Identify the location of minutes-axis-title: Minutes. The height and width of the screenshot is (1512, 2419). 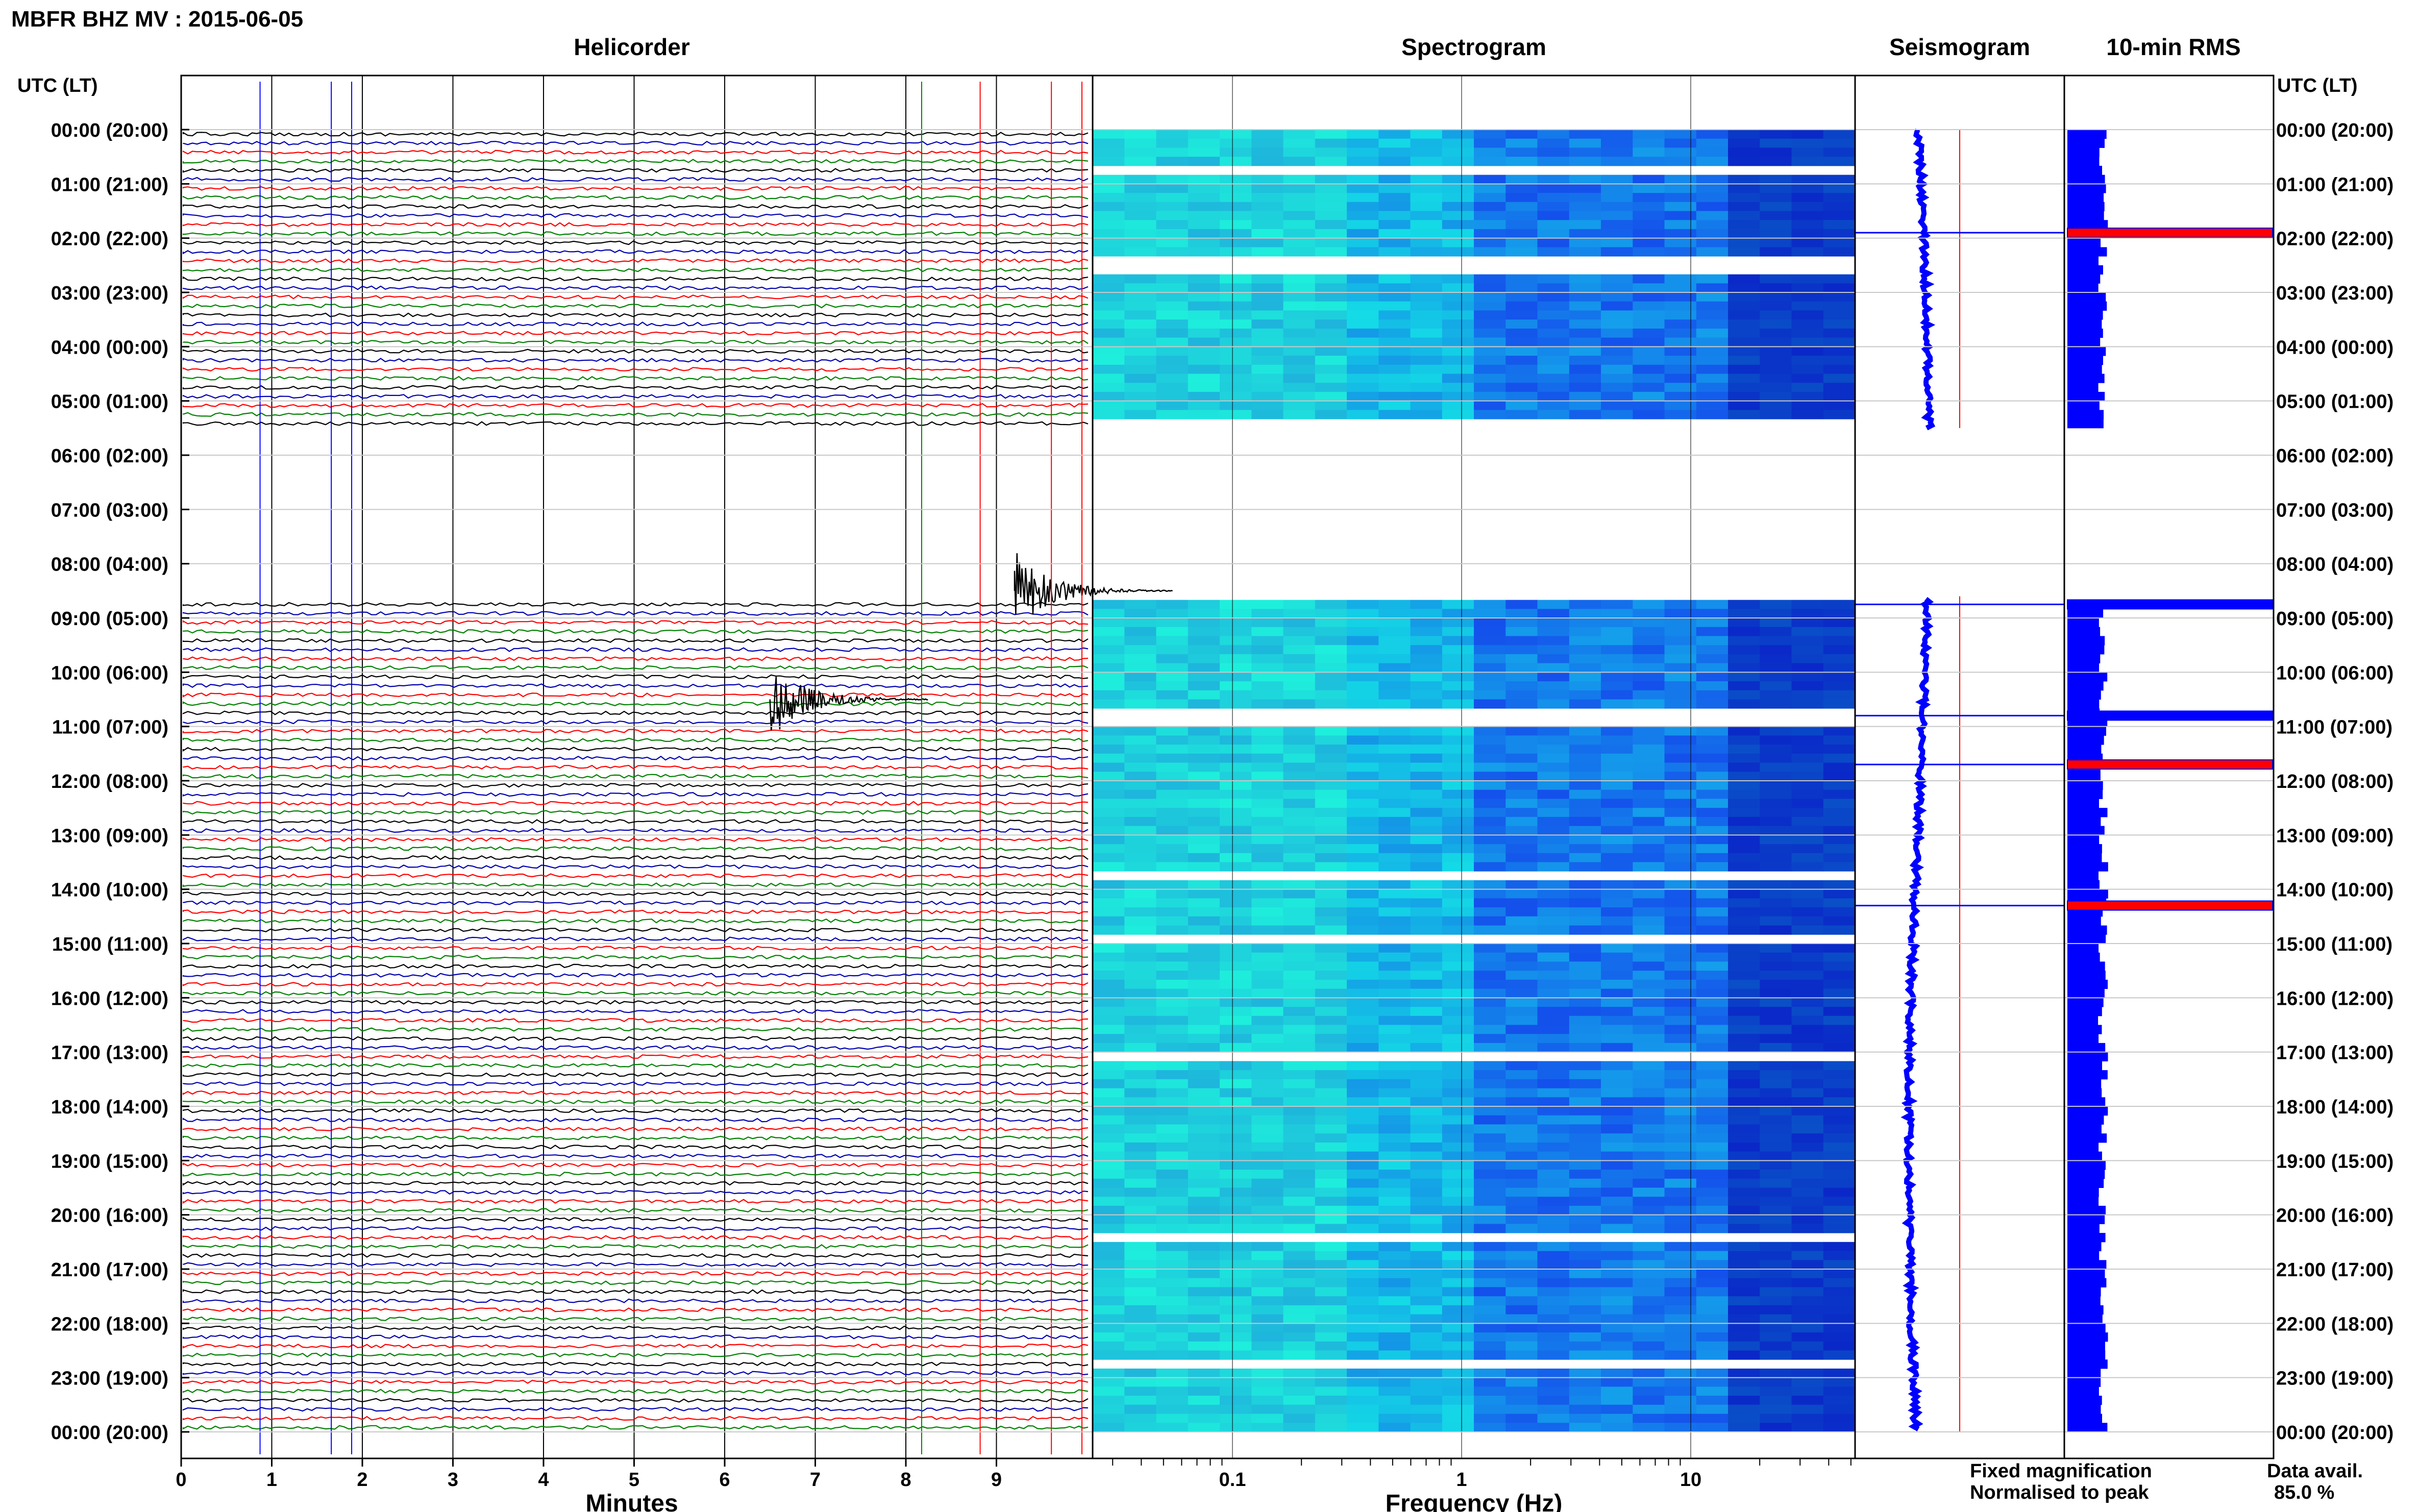
(631, 1501).